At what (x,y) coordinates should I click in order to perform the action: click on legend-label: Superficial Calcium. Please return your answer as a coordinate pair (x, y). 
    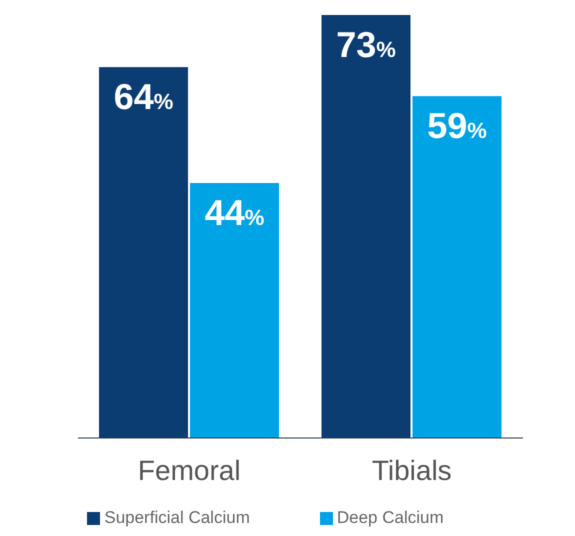
    Looking at the image, I should click on (177, 517).